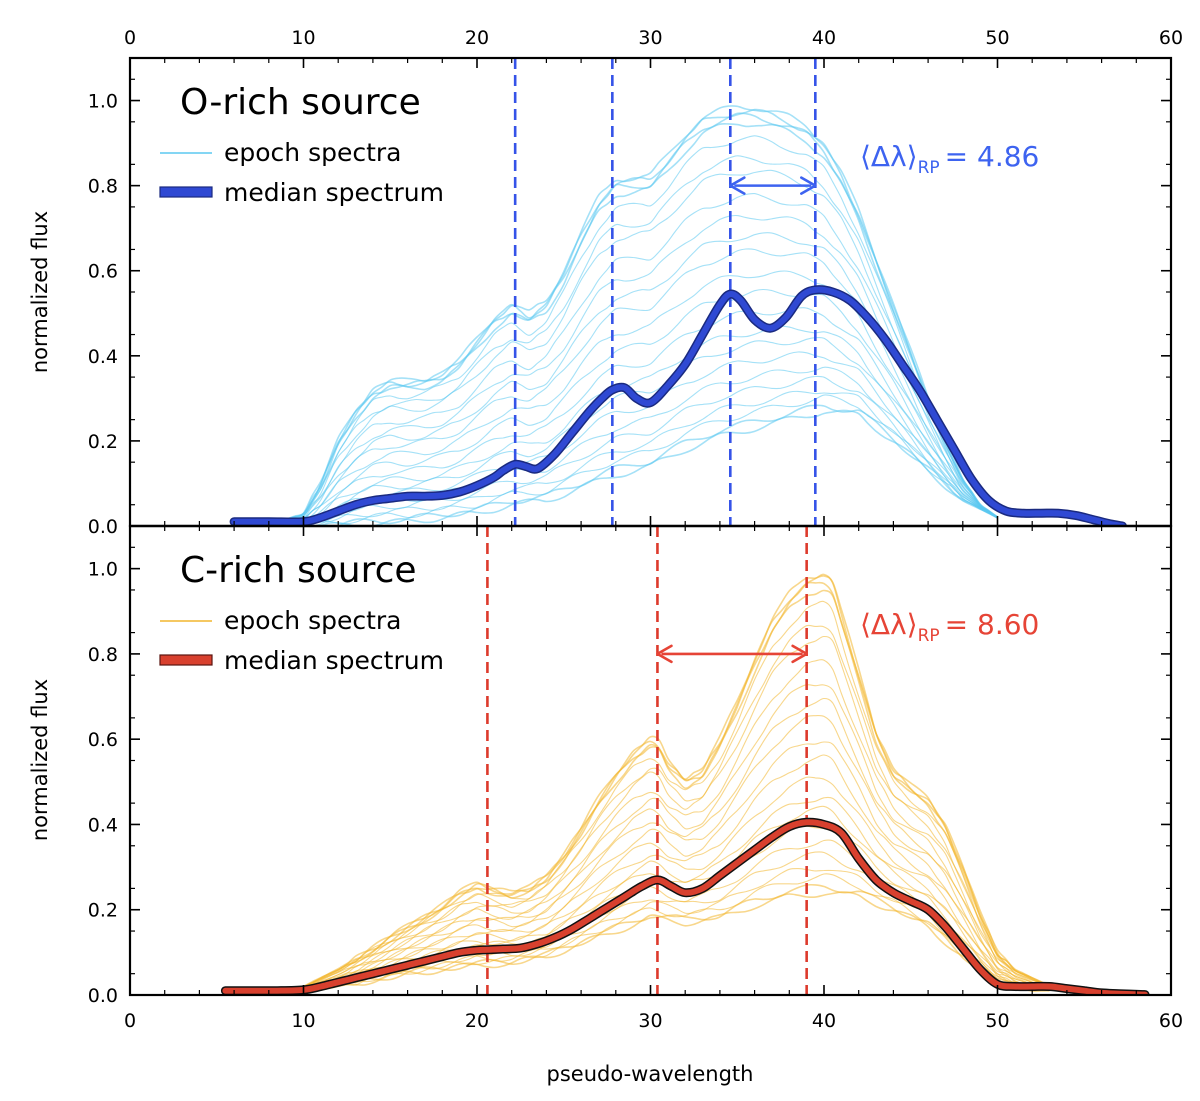 This screenshot has width=1200, height=1101. I want to click on annotation-value: = 8.60, so click(992, 624).